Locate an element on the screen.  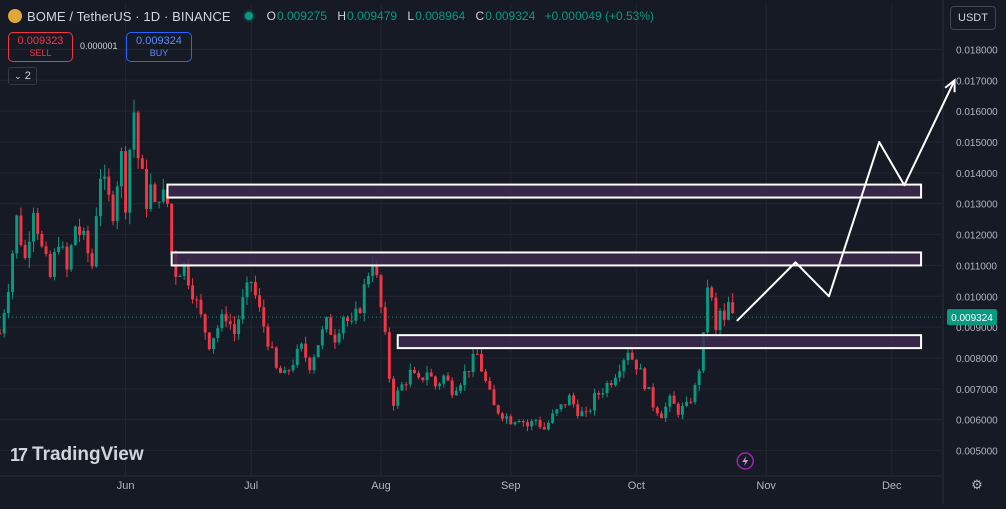
open-label: O is located at coordinates (271, 16).